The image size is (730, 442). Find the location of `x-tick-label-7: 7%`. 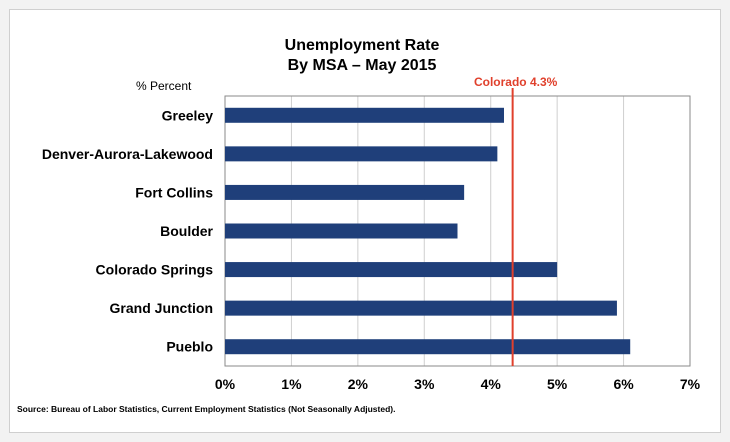

x-tick-label-7: 7% is located at coordinates (690, 384).